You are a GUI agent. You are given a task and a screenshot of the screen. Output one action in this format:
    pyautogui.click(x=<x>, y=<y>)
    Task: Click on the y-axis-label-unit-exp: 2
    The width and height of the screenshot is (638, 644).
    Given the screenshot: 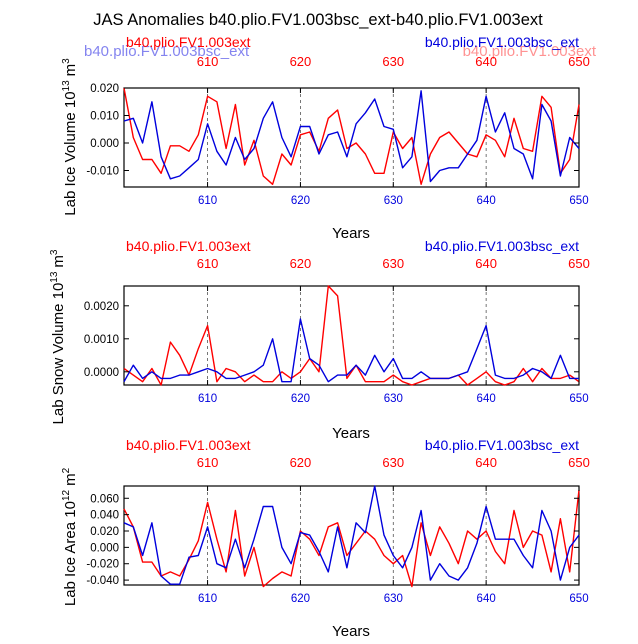 What is the action you would take?
    pyautogui.click(x=66, y=470)
    